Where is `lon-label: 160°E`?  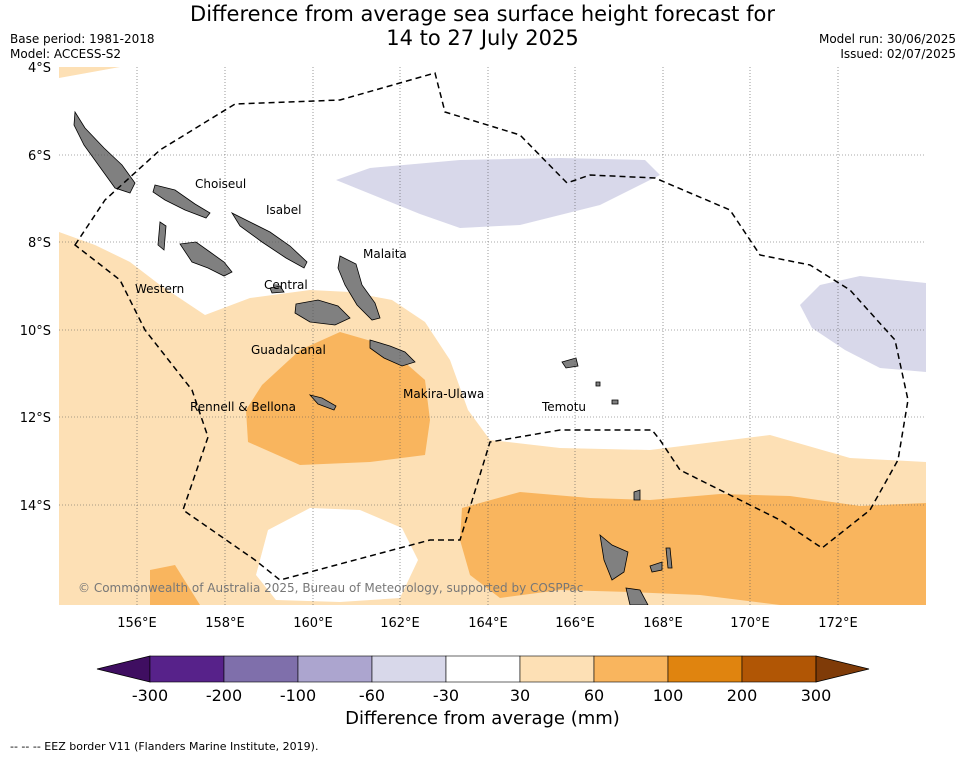 lon-label: 160°E is located at coordinates (313, 623).